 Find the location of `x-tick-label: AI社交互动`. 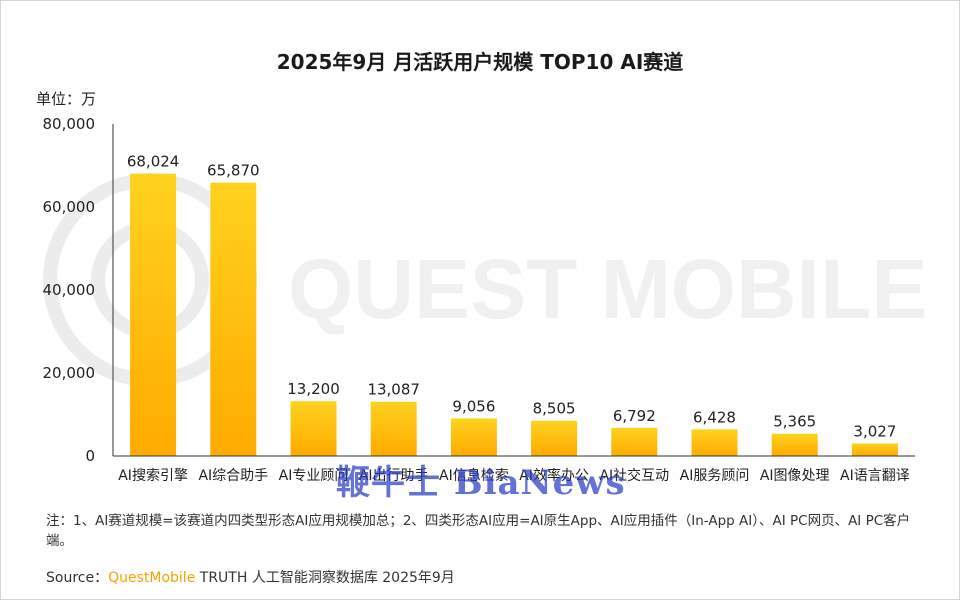

x-tick-label: AI社交互动 is located at coordinates (634, 475).